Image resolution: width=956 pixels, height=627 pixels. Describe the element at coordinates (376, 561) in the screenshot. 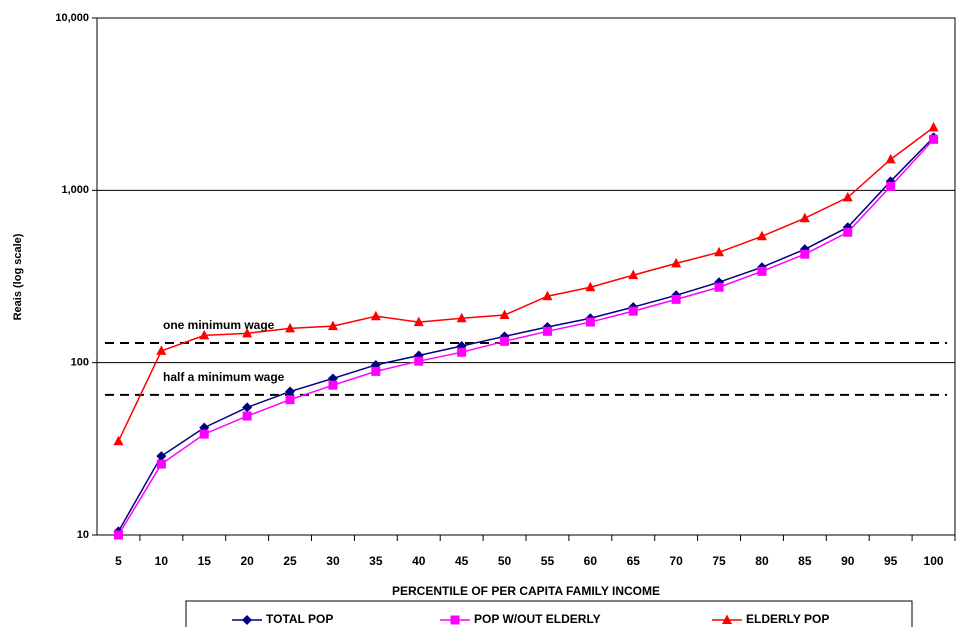

I see `x-tick-label: 35` at that location.